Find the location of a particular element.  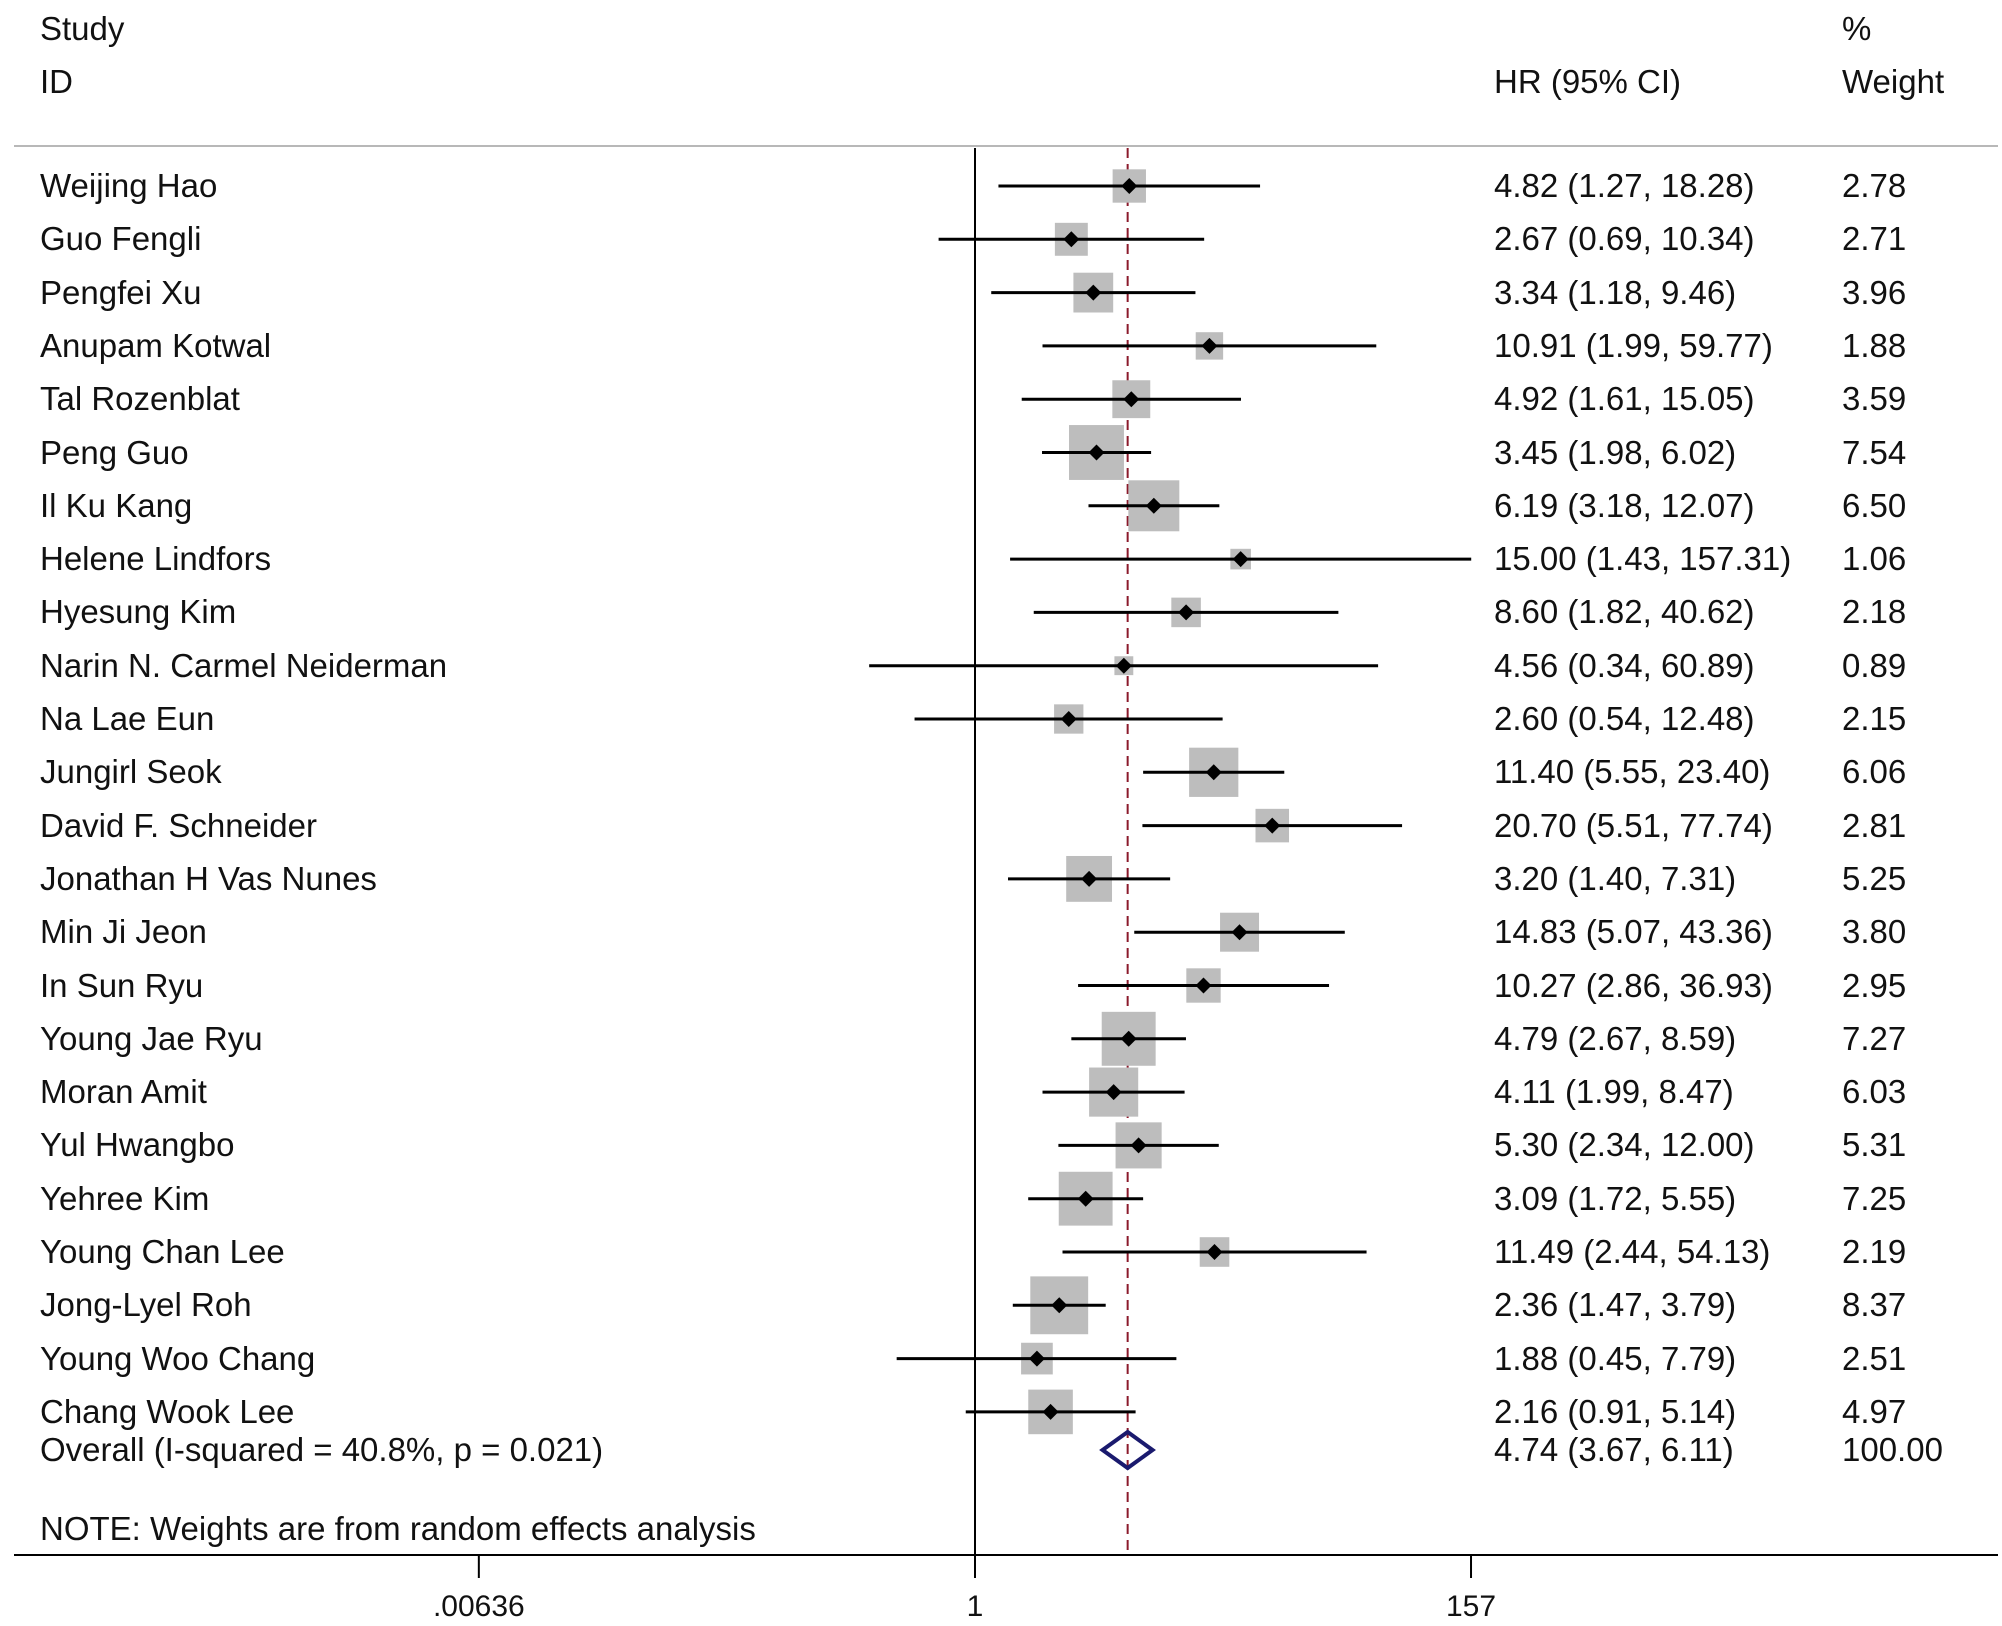

study-weight-text: 2.15 is located at coordinates (1874, 718).